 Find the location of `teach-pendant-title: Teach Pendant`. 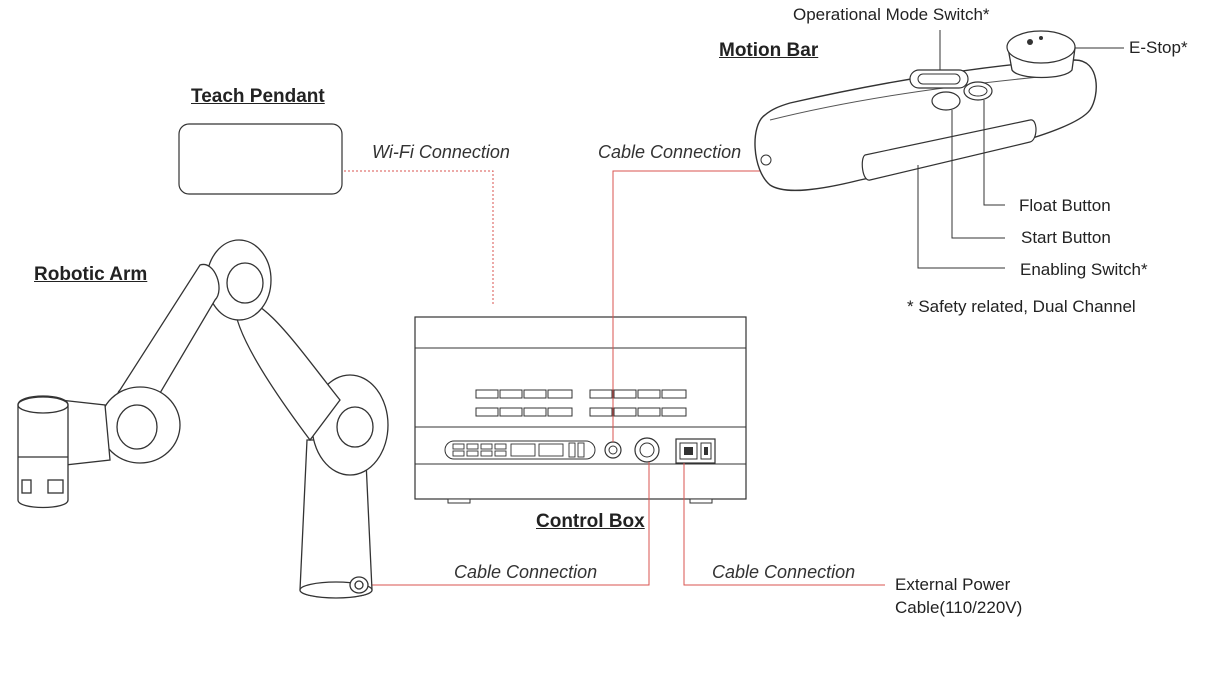

teach-pendant-title: Teach Pendant is located at coordinates (258, 96).